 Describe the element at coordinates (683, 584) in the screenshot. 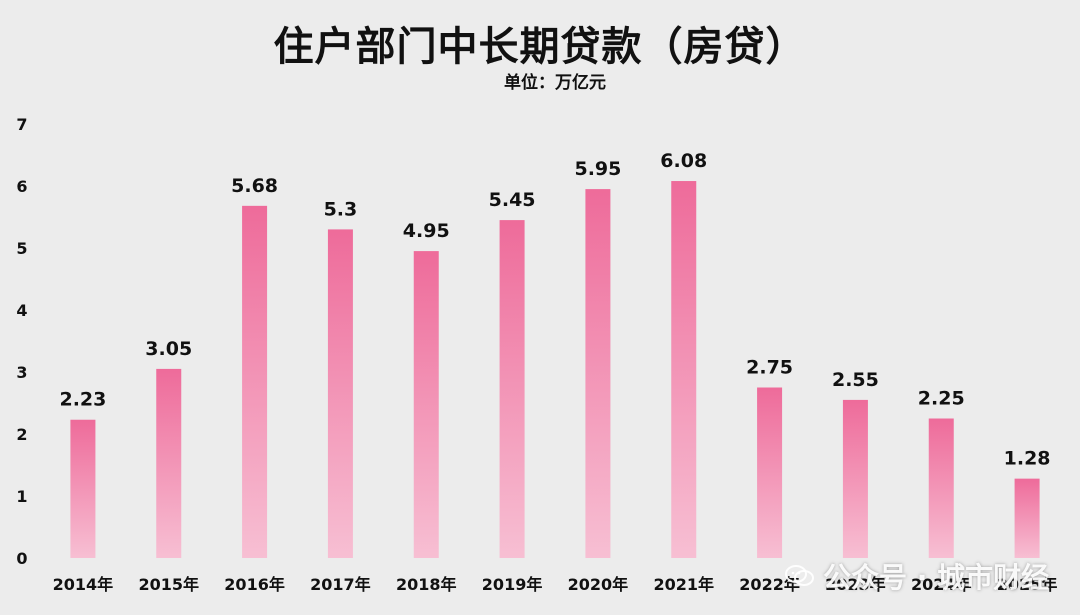

I see `x-tick-label: 2021年` at that location.